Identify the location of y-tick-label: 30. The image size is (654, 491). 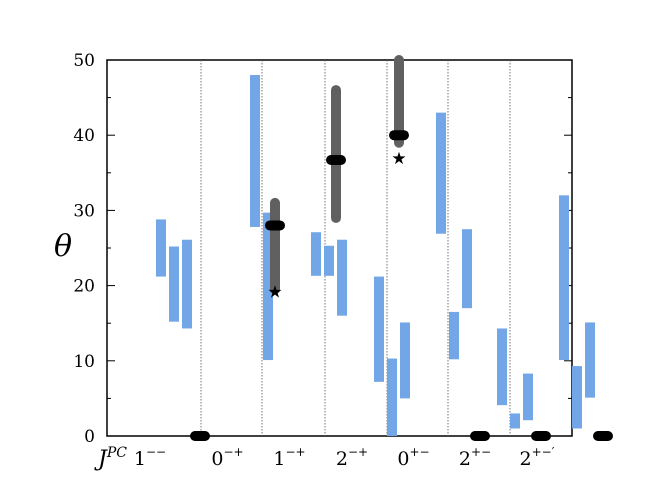
(84, 211).